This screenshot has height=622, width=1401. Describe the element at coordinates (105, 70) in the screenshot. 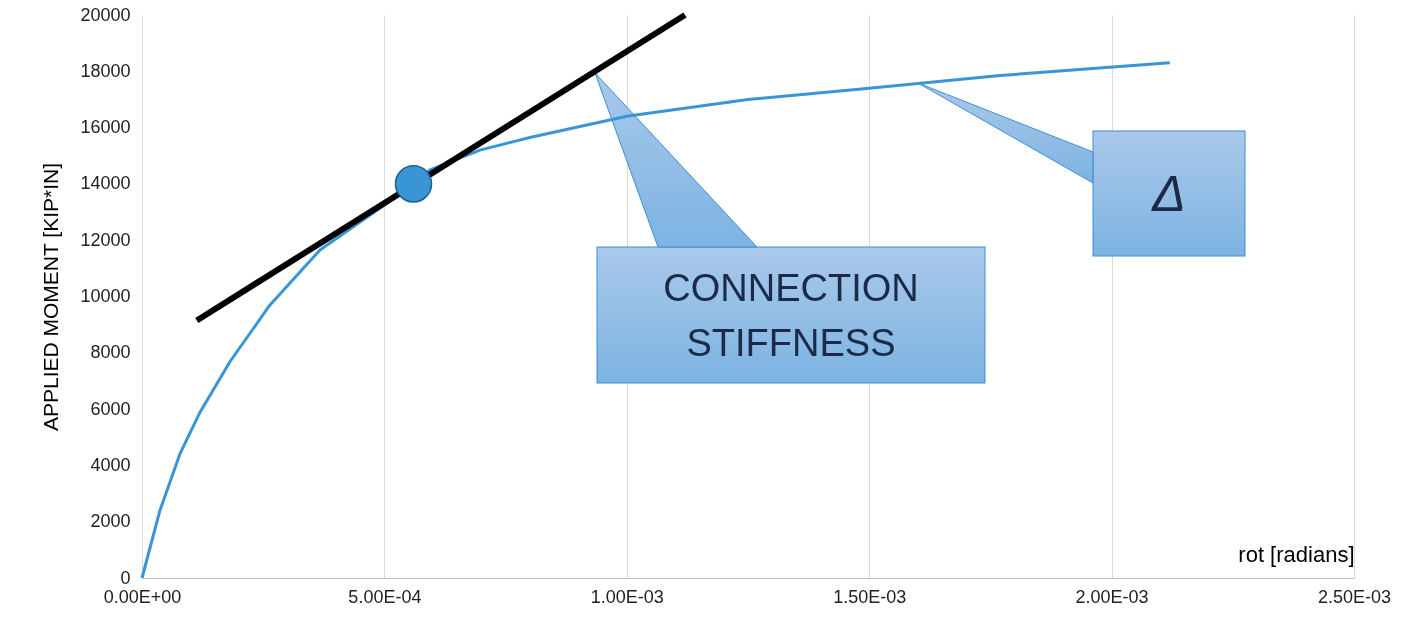

I see `y-tick-label: 18000` at that location.